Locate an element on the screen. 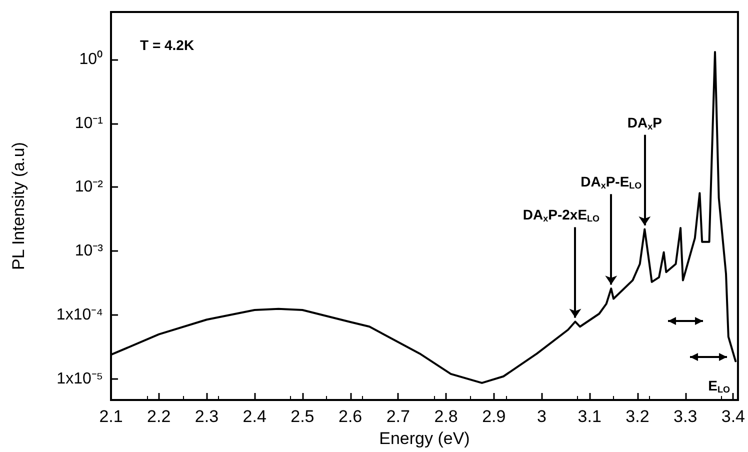  x-tick-label: 2.4 is located at coordinates (254, 416).